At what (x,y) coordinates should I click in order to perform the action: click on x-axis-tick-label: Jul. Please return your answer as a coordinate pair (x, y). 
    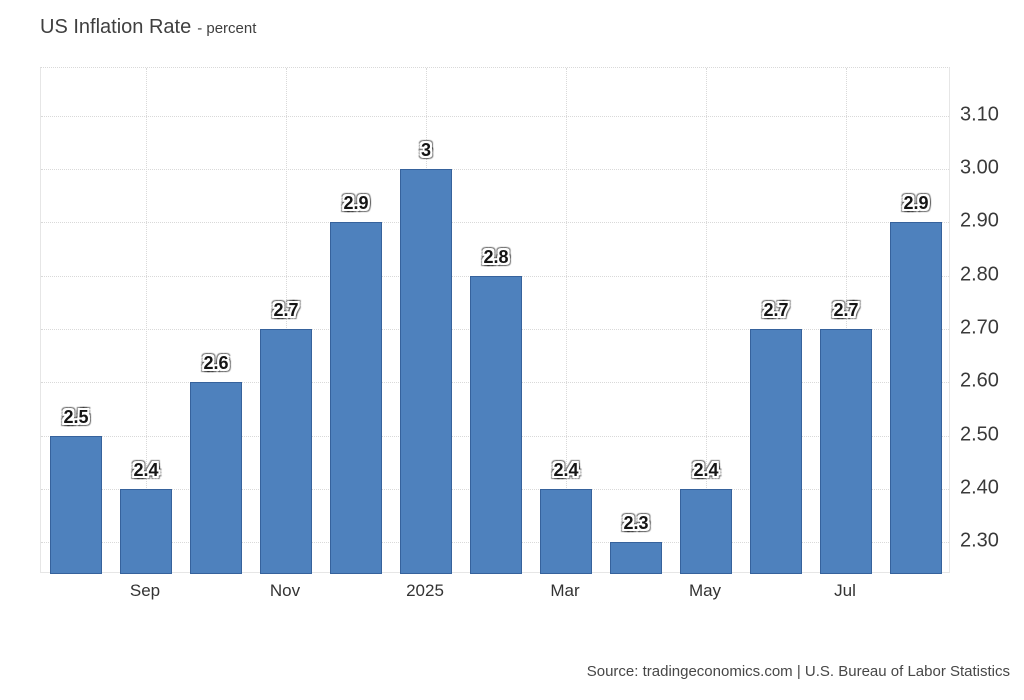
    Looking at the image, I should click on (845, 590).